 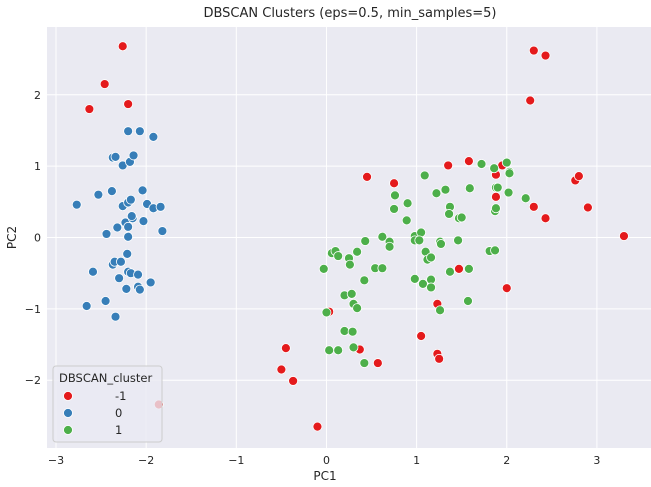 What do you see at coordinates (120, 396) in the screenshot?
I see `legend-entry: -1` at bounding box center [120, 396].